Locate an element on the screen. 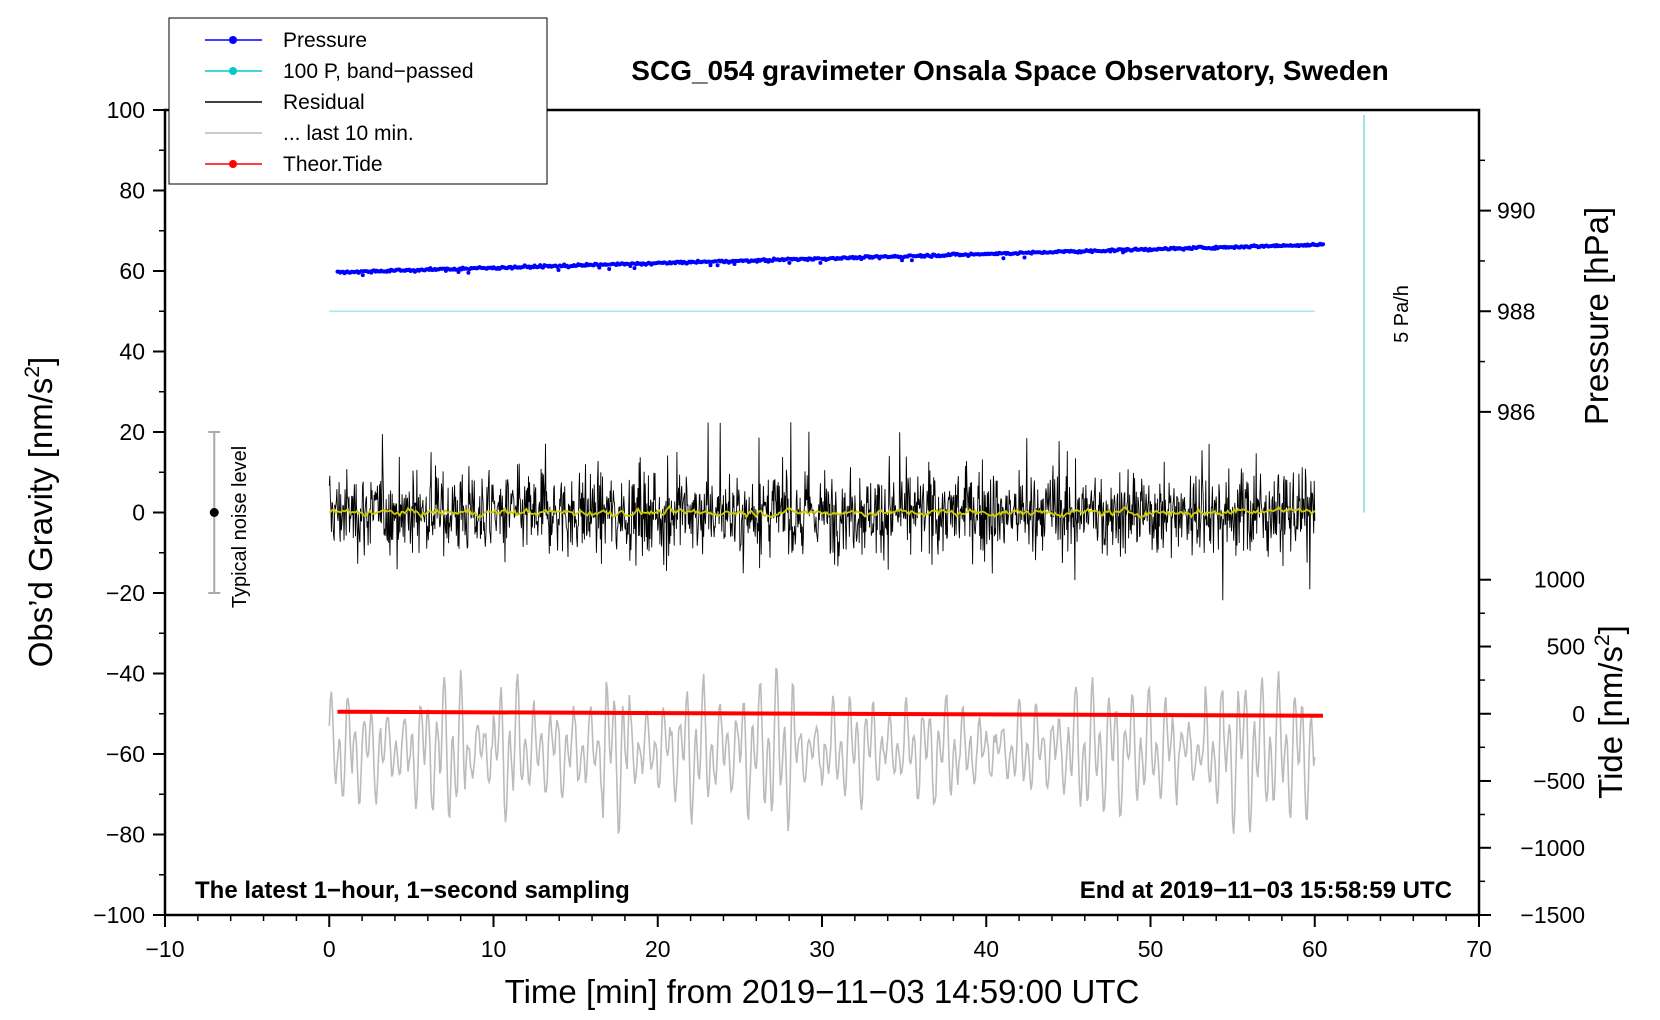 Image resolution: width=1660 pixels, height=1020 pixels. y-axis-title-left-sup: 2 is located at coordinates (32, 372).